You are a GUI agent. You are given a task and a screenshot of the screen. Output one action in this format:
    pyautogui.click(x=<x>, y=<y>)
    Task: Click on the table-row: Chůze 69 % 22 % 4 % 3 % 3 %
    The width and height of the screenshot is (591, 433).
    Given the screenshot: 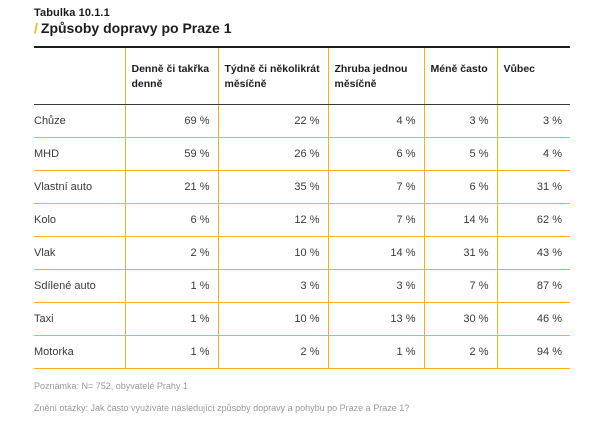 What is the action you would take?
    pyautogui.click(x=302, y=121)
    